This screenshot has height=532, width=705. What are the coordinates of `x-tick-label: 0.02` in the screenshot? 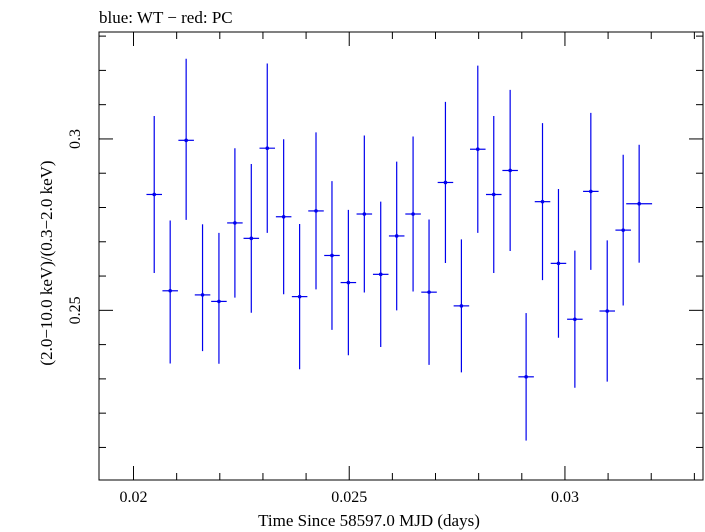 It's located at (134, 497).